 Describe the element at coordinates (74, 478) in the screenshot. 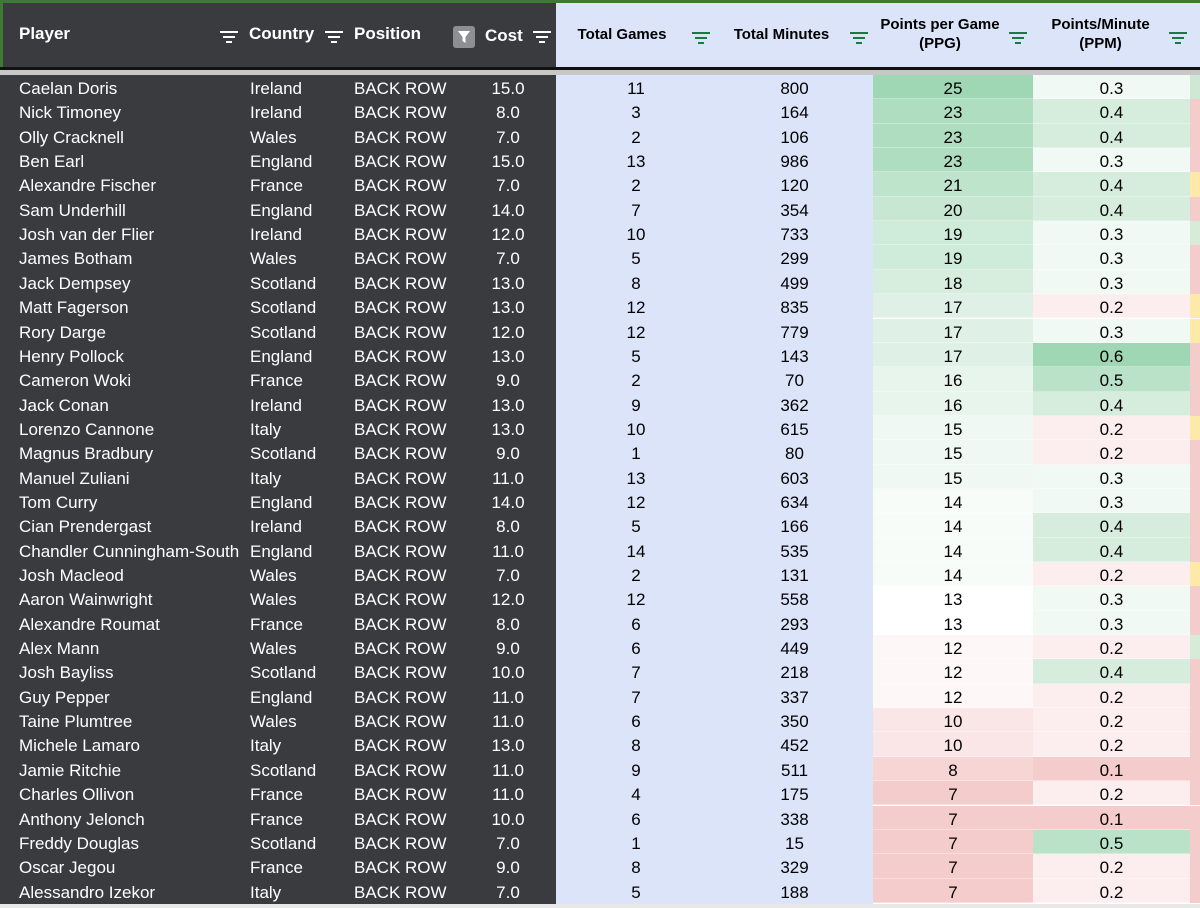

I see `player-cell: Manuel Zuliani` at that location.